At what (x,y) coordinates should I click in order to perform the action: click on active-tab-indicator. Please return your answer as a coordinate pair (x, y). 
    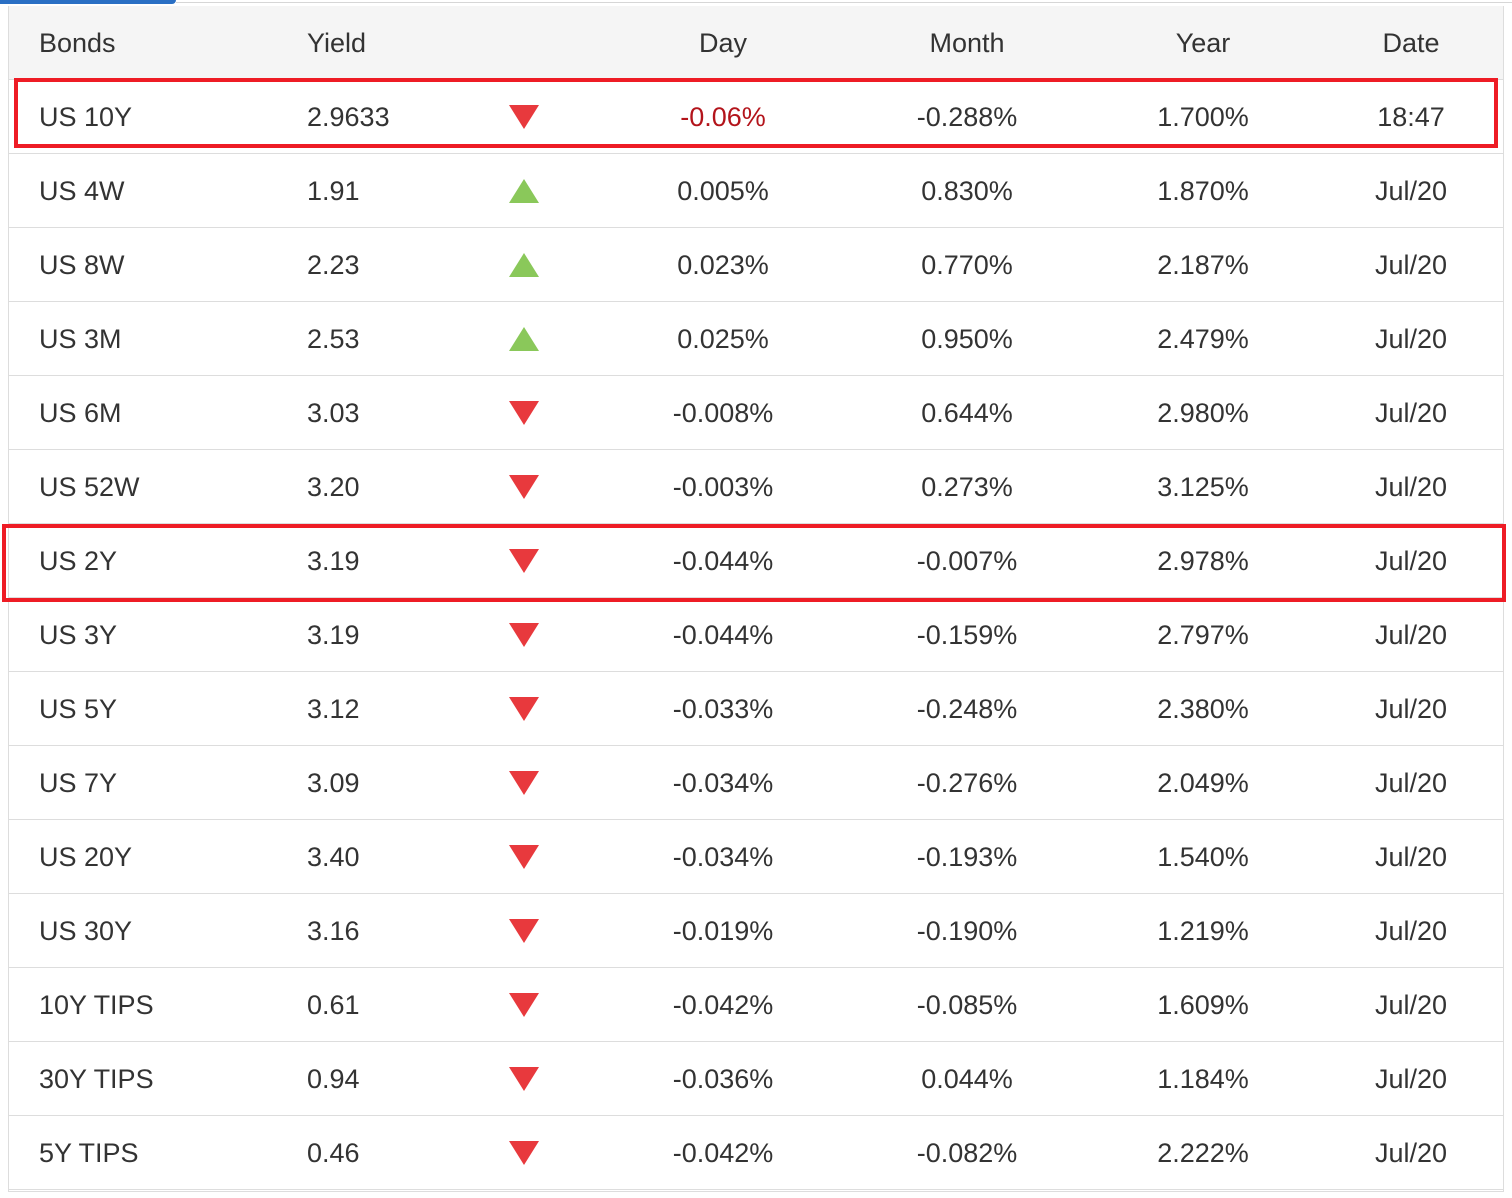
    Looking at the image, I should click on (88, 2).